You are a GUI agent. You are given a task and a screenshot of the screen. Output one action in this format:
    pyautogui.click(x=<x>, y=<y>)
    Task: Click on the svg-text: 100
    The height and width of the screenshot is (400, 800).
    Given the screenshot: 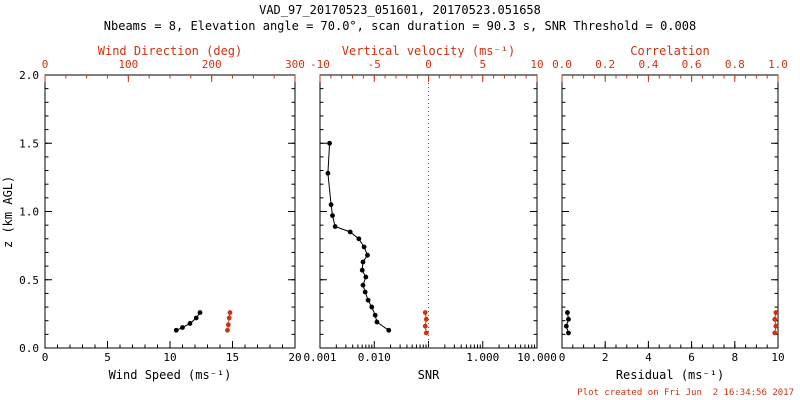 What is the action you would take?
    pyautogui.click(x=128, y=64)
    